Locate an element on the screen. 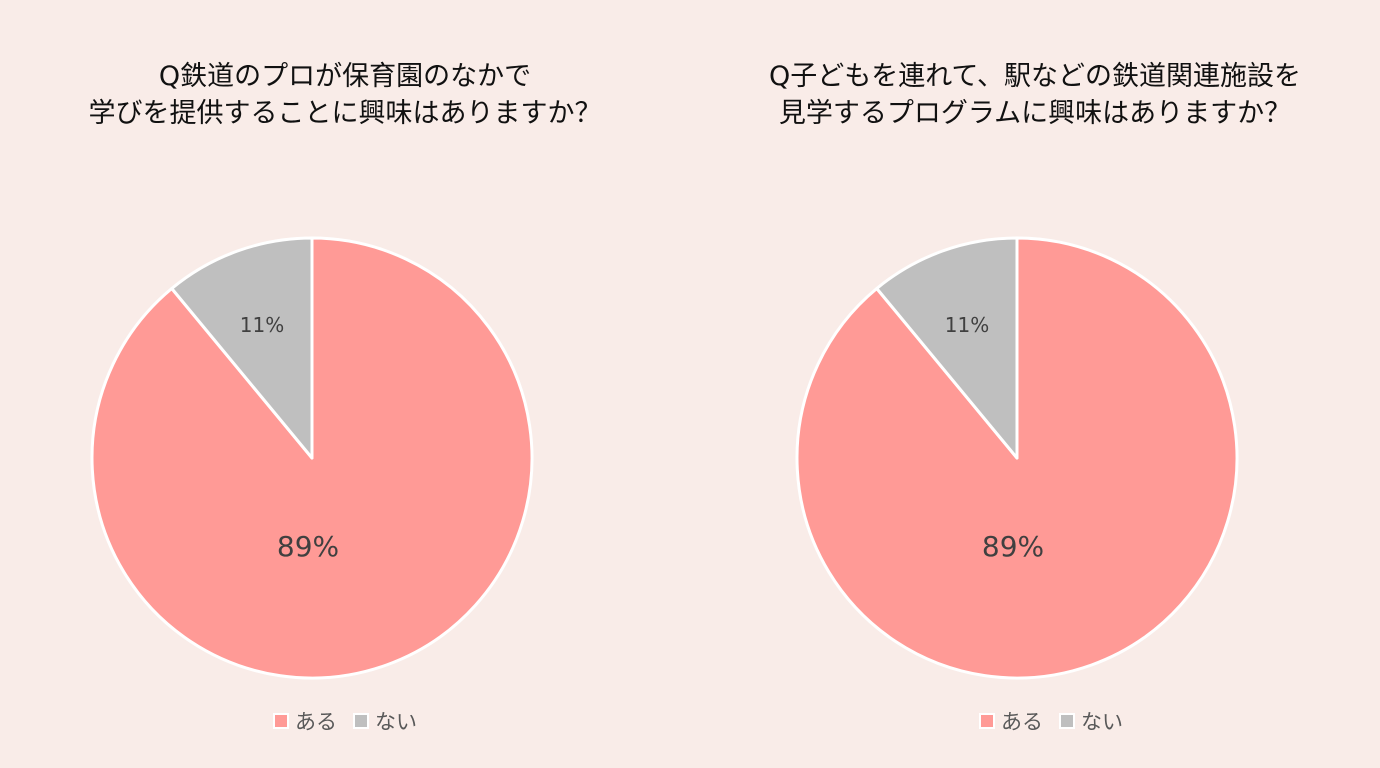  slice-label-aru-2: 89% is located at coordinates (1013, 546).